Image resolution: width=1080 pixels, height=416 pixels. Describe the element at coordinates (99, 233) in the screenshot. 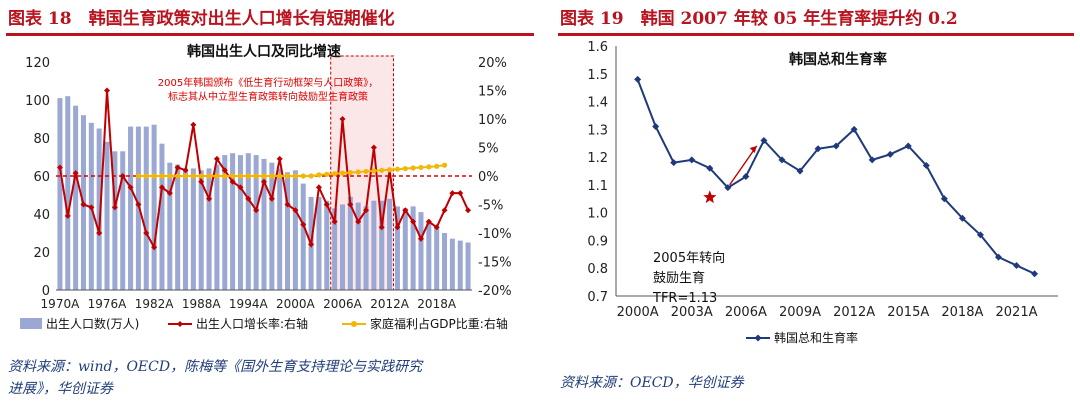

I see `growth-rate-point-1975A` at that location.